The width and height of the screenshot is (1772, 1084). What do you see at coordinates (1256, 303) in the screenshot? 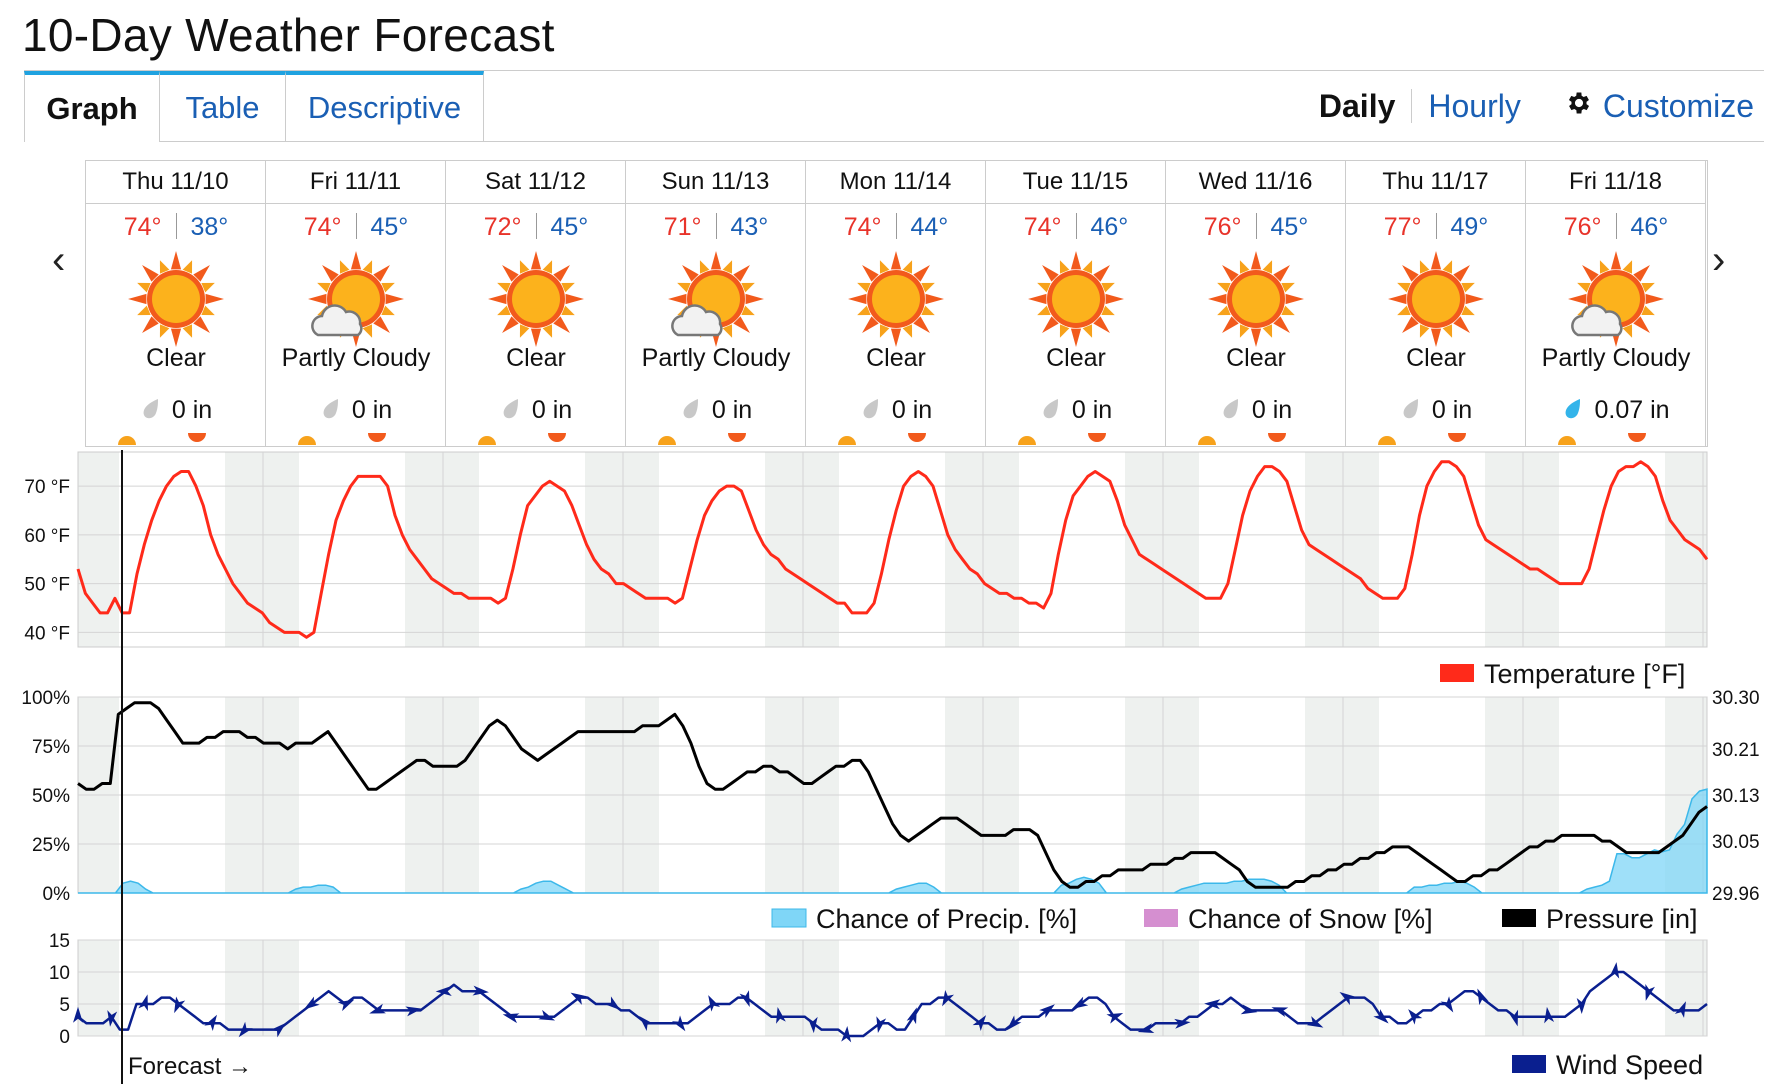
I see `day-card: Wed 11/16 76° 45° Clear 0 in` at bounding box center [1256, 303].